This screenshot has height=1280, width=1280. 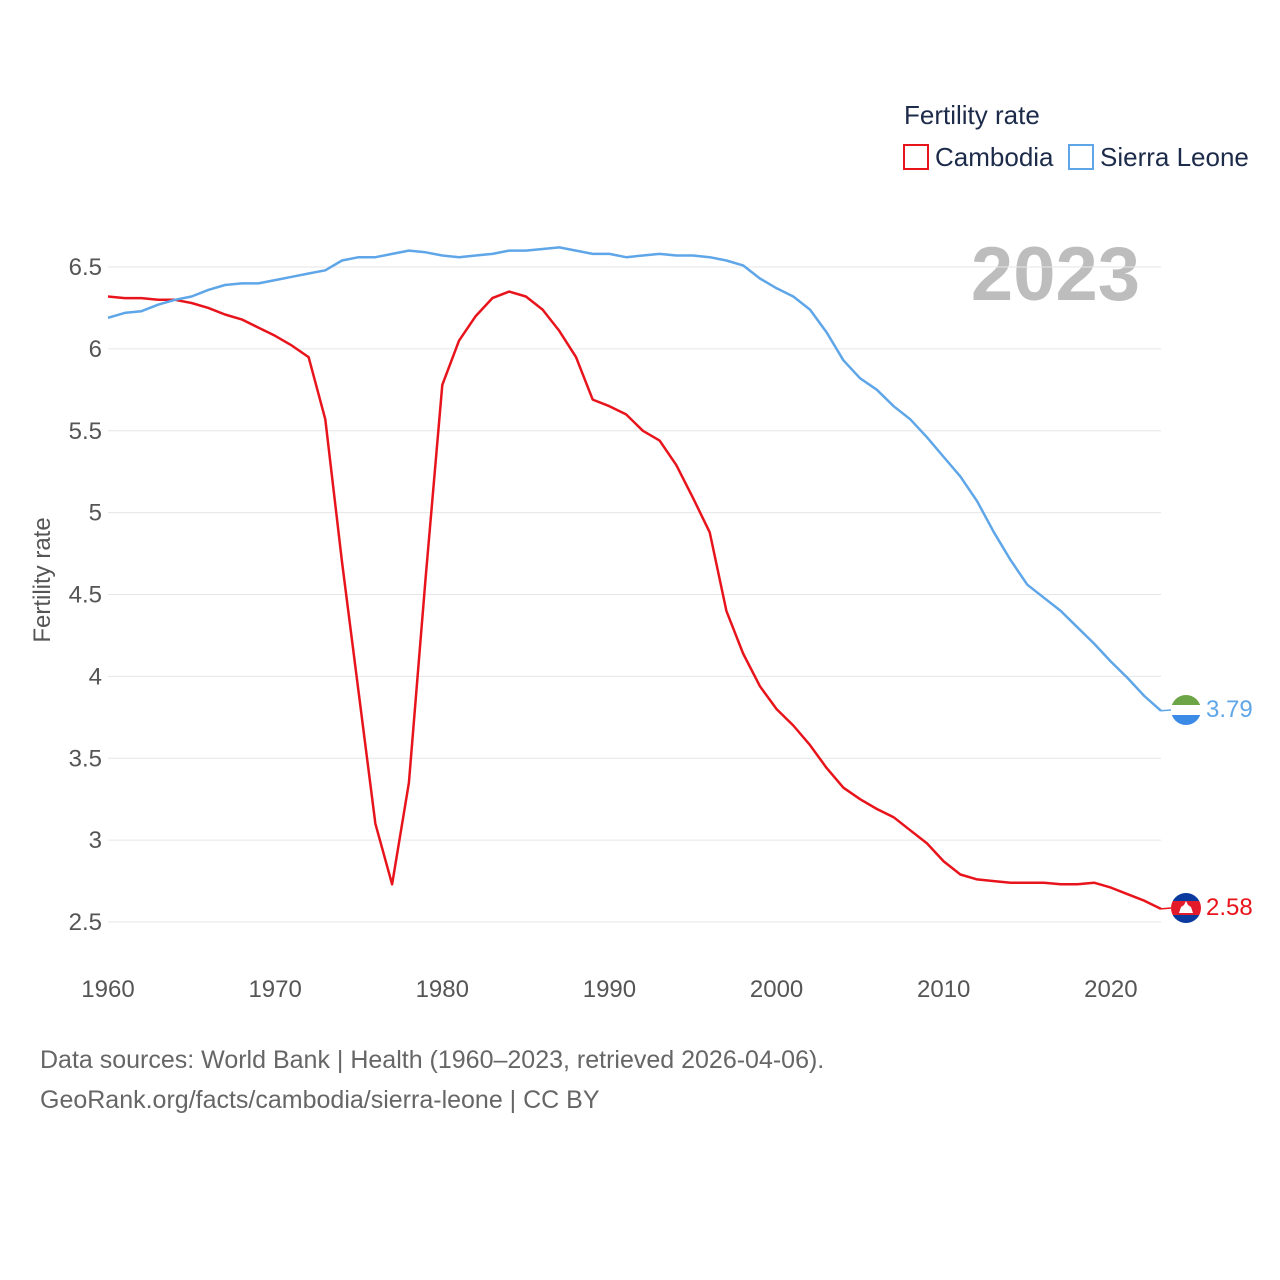 I want to click on x-tick-label: 1970, so click(x=274, y=989).